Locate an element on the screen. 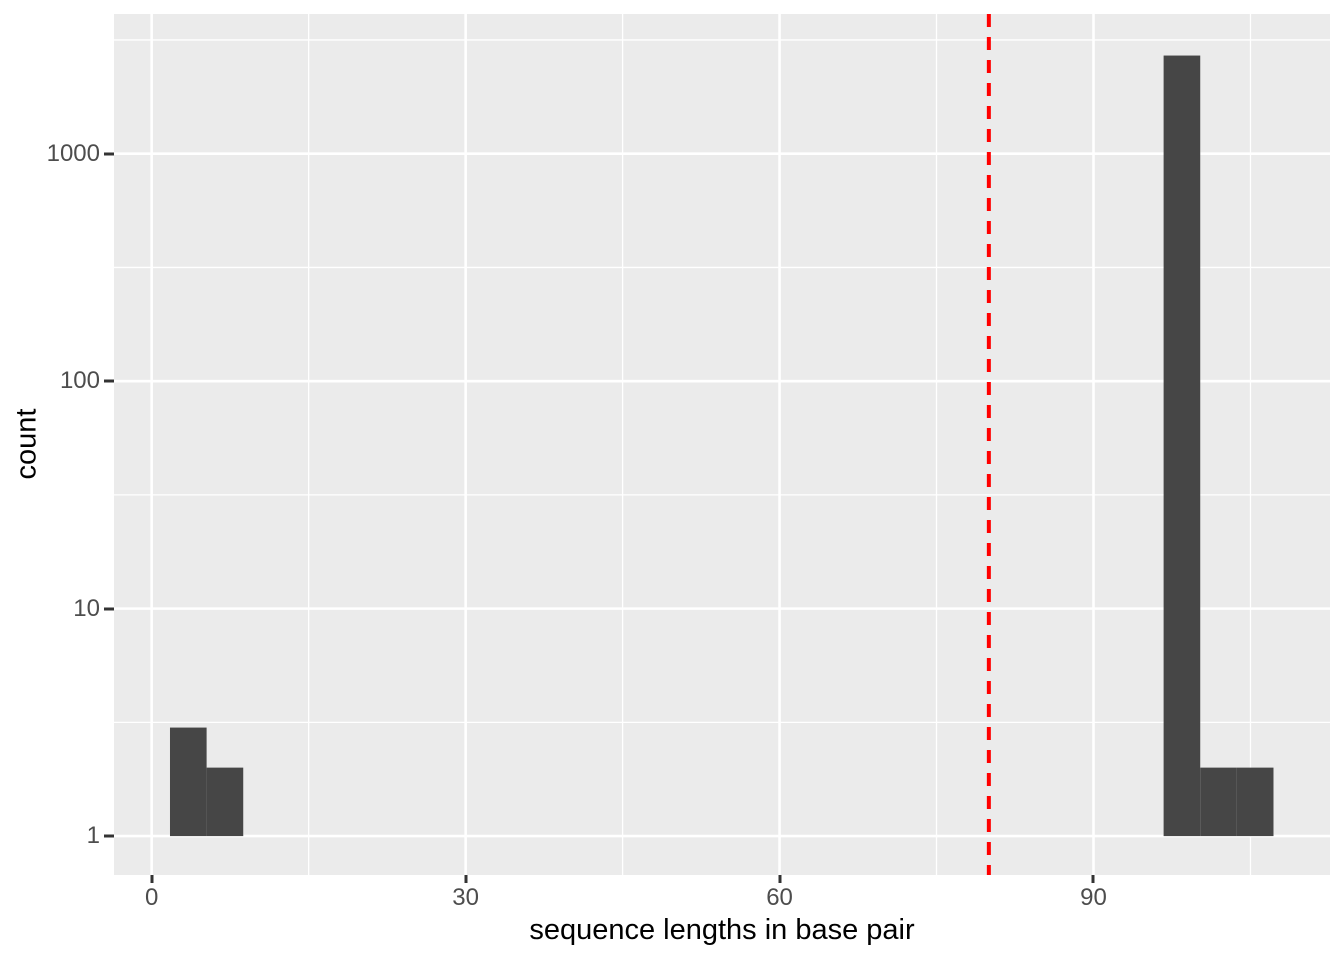  y-tick-label: 1000 is located at coordinates (73, 153).